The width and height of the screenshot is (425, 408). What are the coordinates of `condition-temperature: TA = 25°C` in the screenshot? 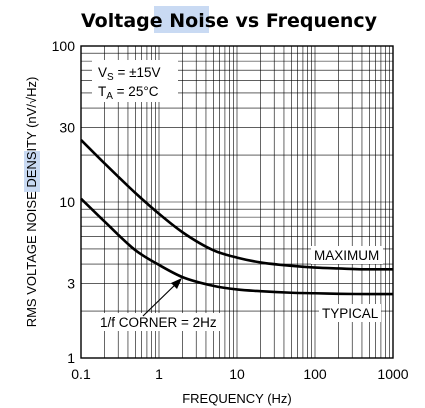 It's located at (128, 93).